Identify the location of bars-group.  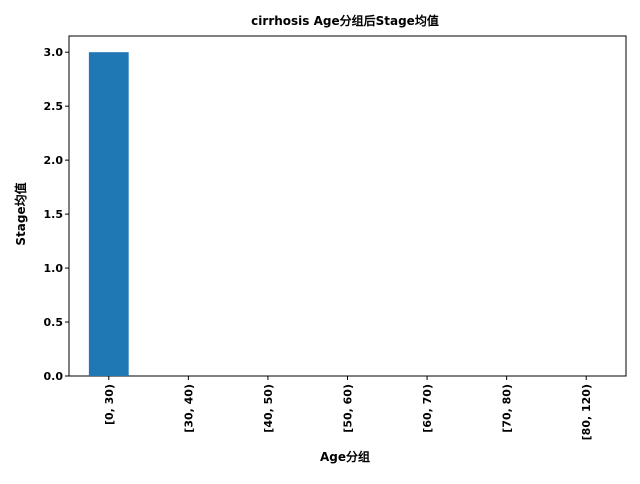
(108, 214).